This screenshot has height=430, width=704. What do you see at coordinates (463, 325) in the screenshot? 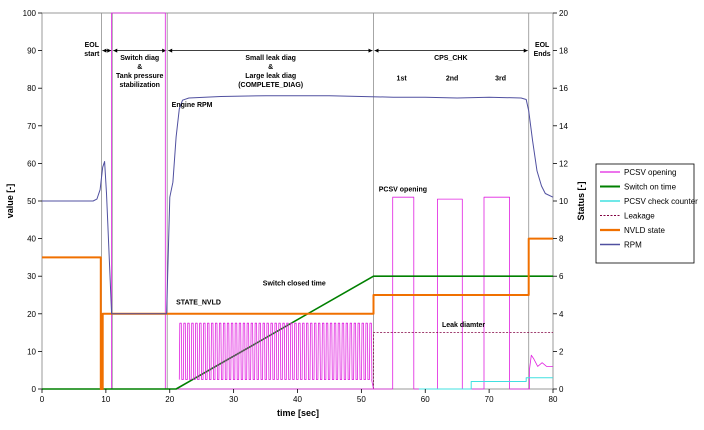
I see `series-annotation: Leak diamter` at bounding box center [463, 325].